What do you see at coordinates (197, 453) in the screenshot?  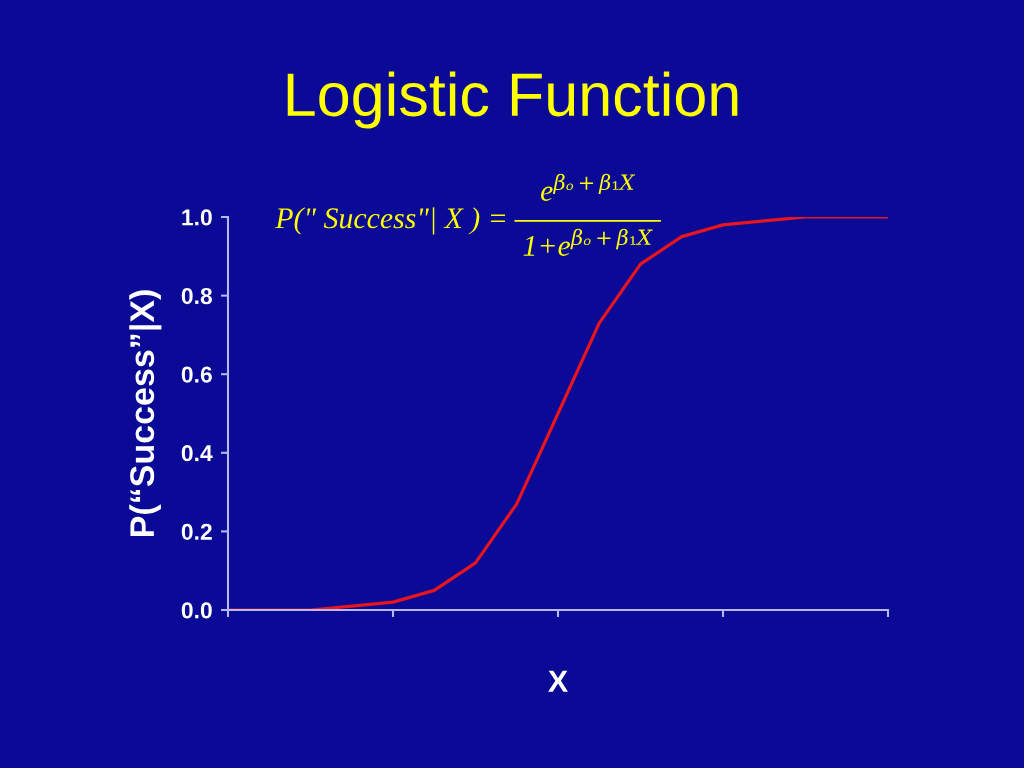 I see `y-tick-label: 0.4` at bounding box center [197, 453].